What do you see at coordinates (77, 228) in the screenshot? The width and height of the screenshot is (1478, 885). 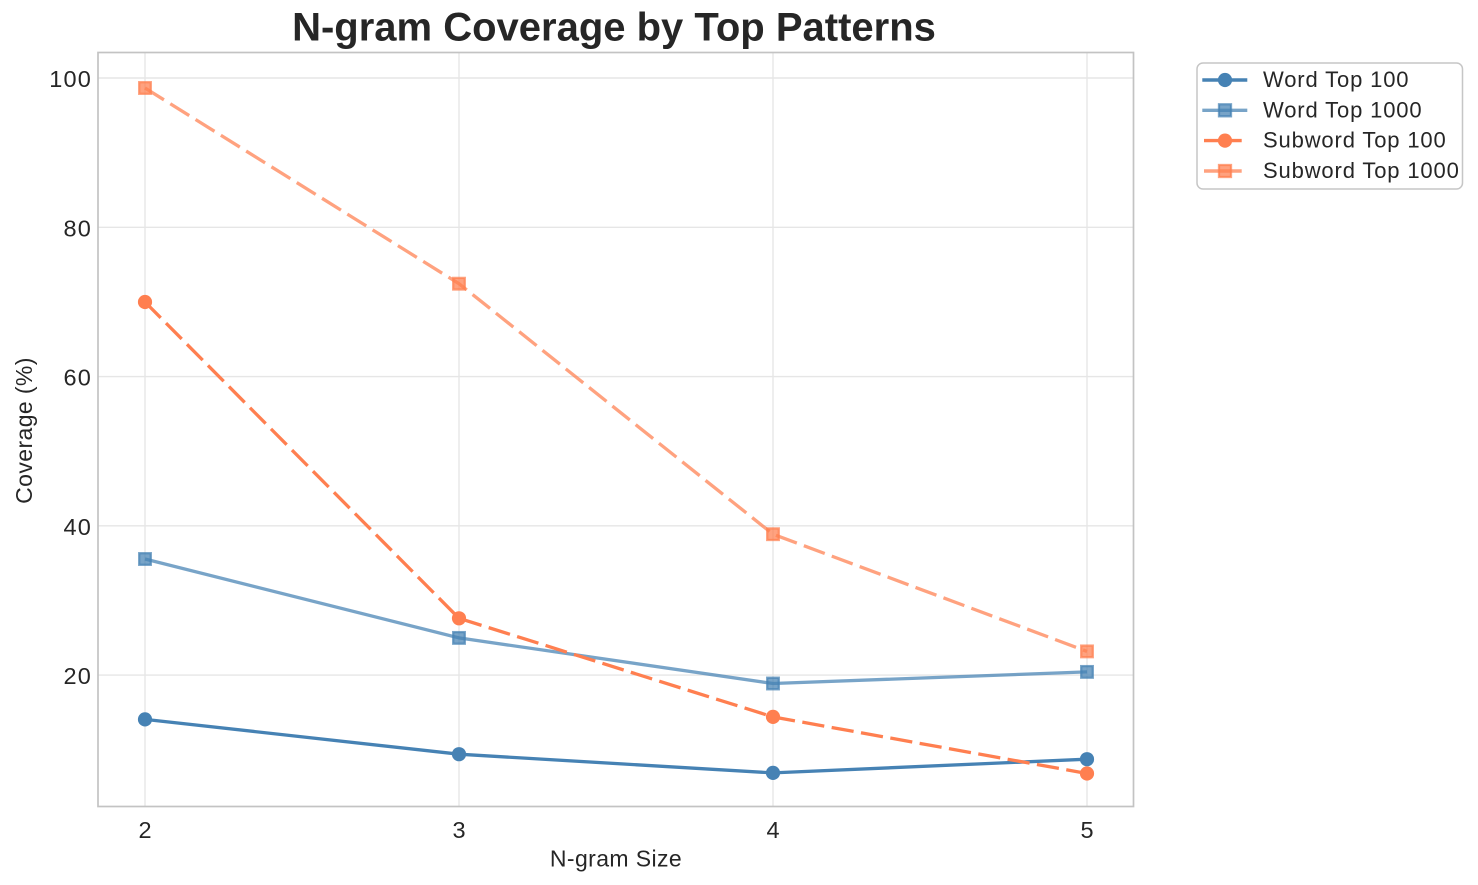 I see `svg-text: 80` at bounding box center [77, 228].